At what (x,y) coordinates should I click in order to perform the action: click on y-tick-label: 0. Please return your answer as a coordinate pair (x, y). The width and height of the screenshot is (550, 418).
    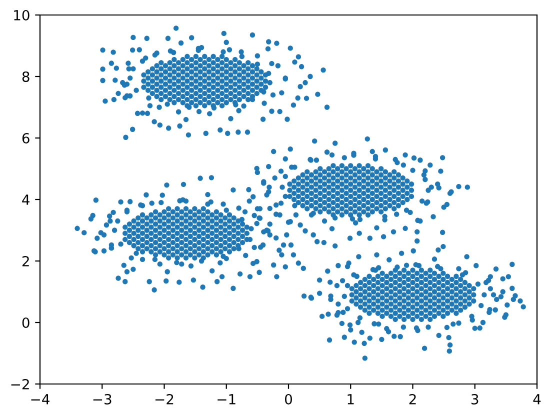
    Looking at the image, I should click on (26, 322).